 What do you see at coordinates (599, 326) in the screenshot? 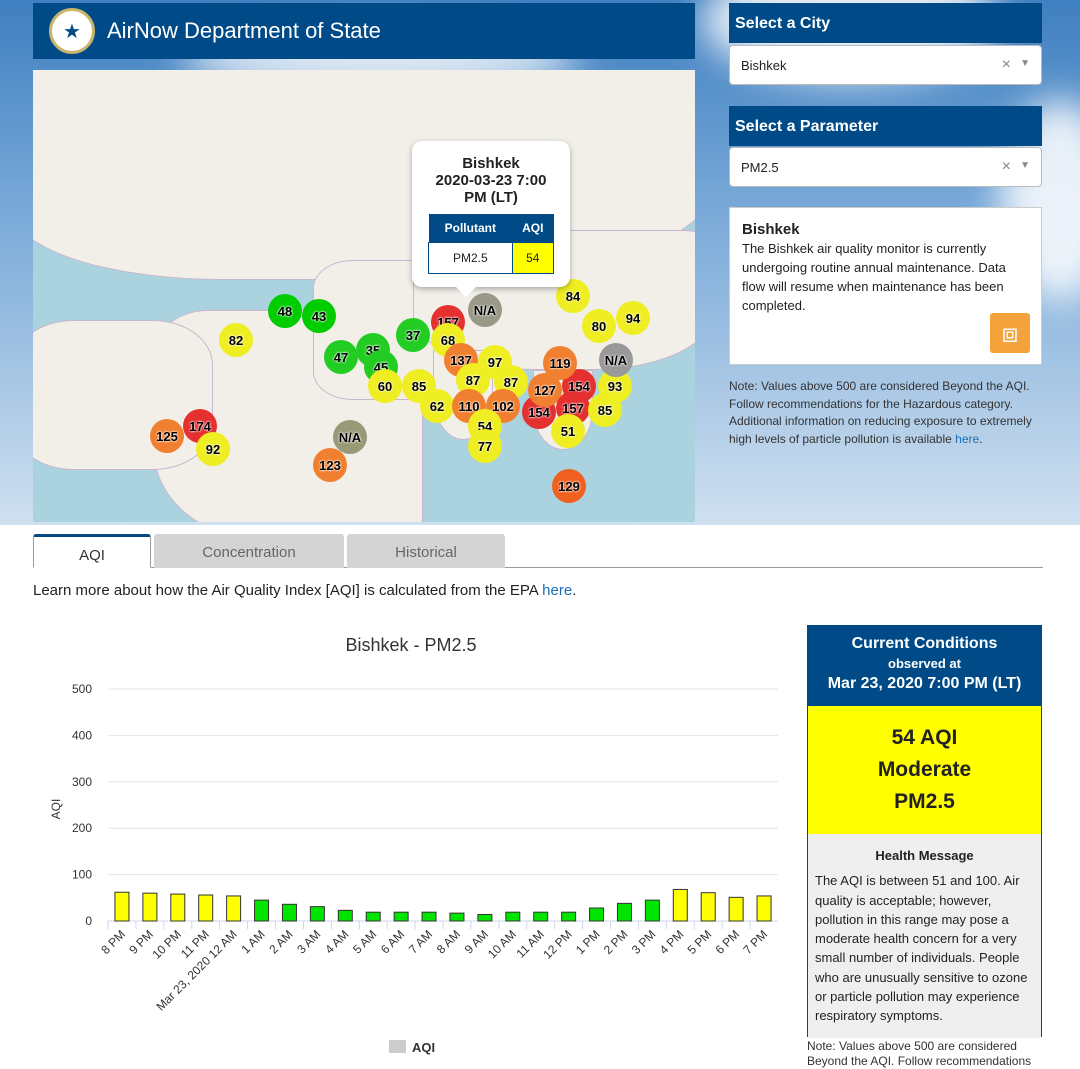
I see `aqi-map-marker: 80` at bounding box center [599, 326].